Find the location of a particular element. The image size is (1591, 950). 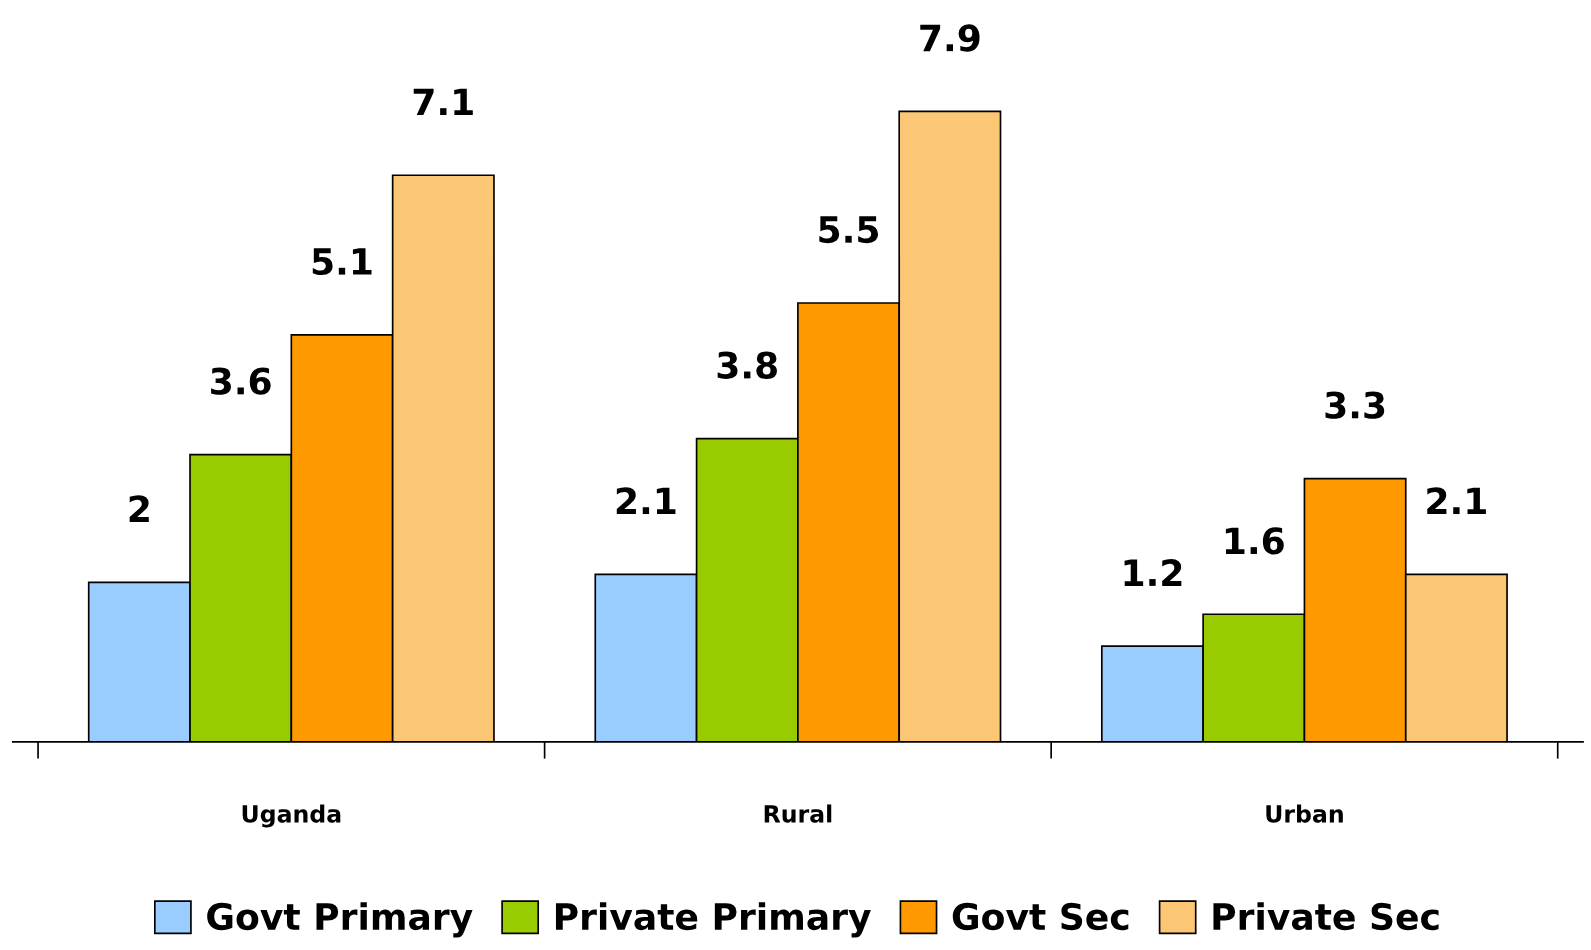

legend-label: Private Primary is located at coordinates (713, 920).